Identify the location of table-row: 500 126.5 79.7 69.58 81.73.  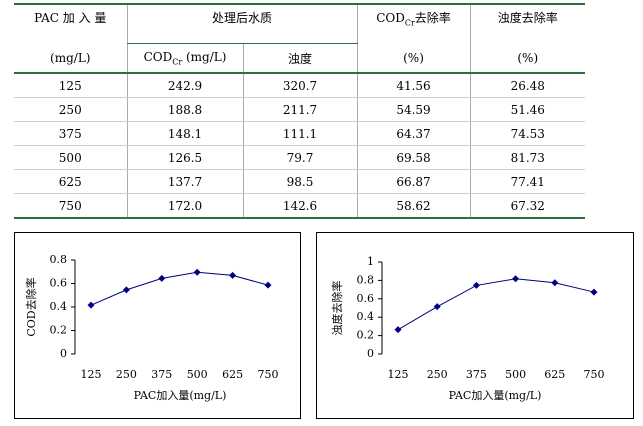
(300, 157).